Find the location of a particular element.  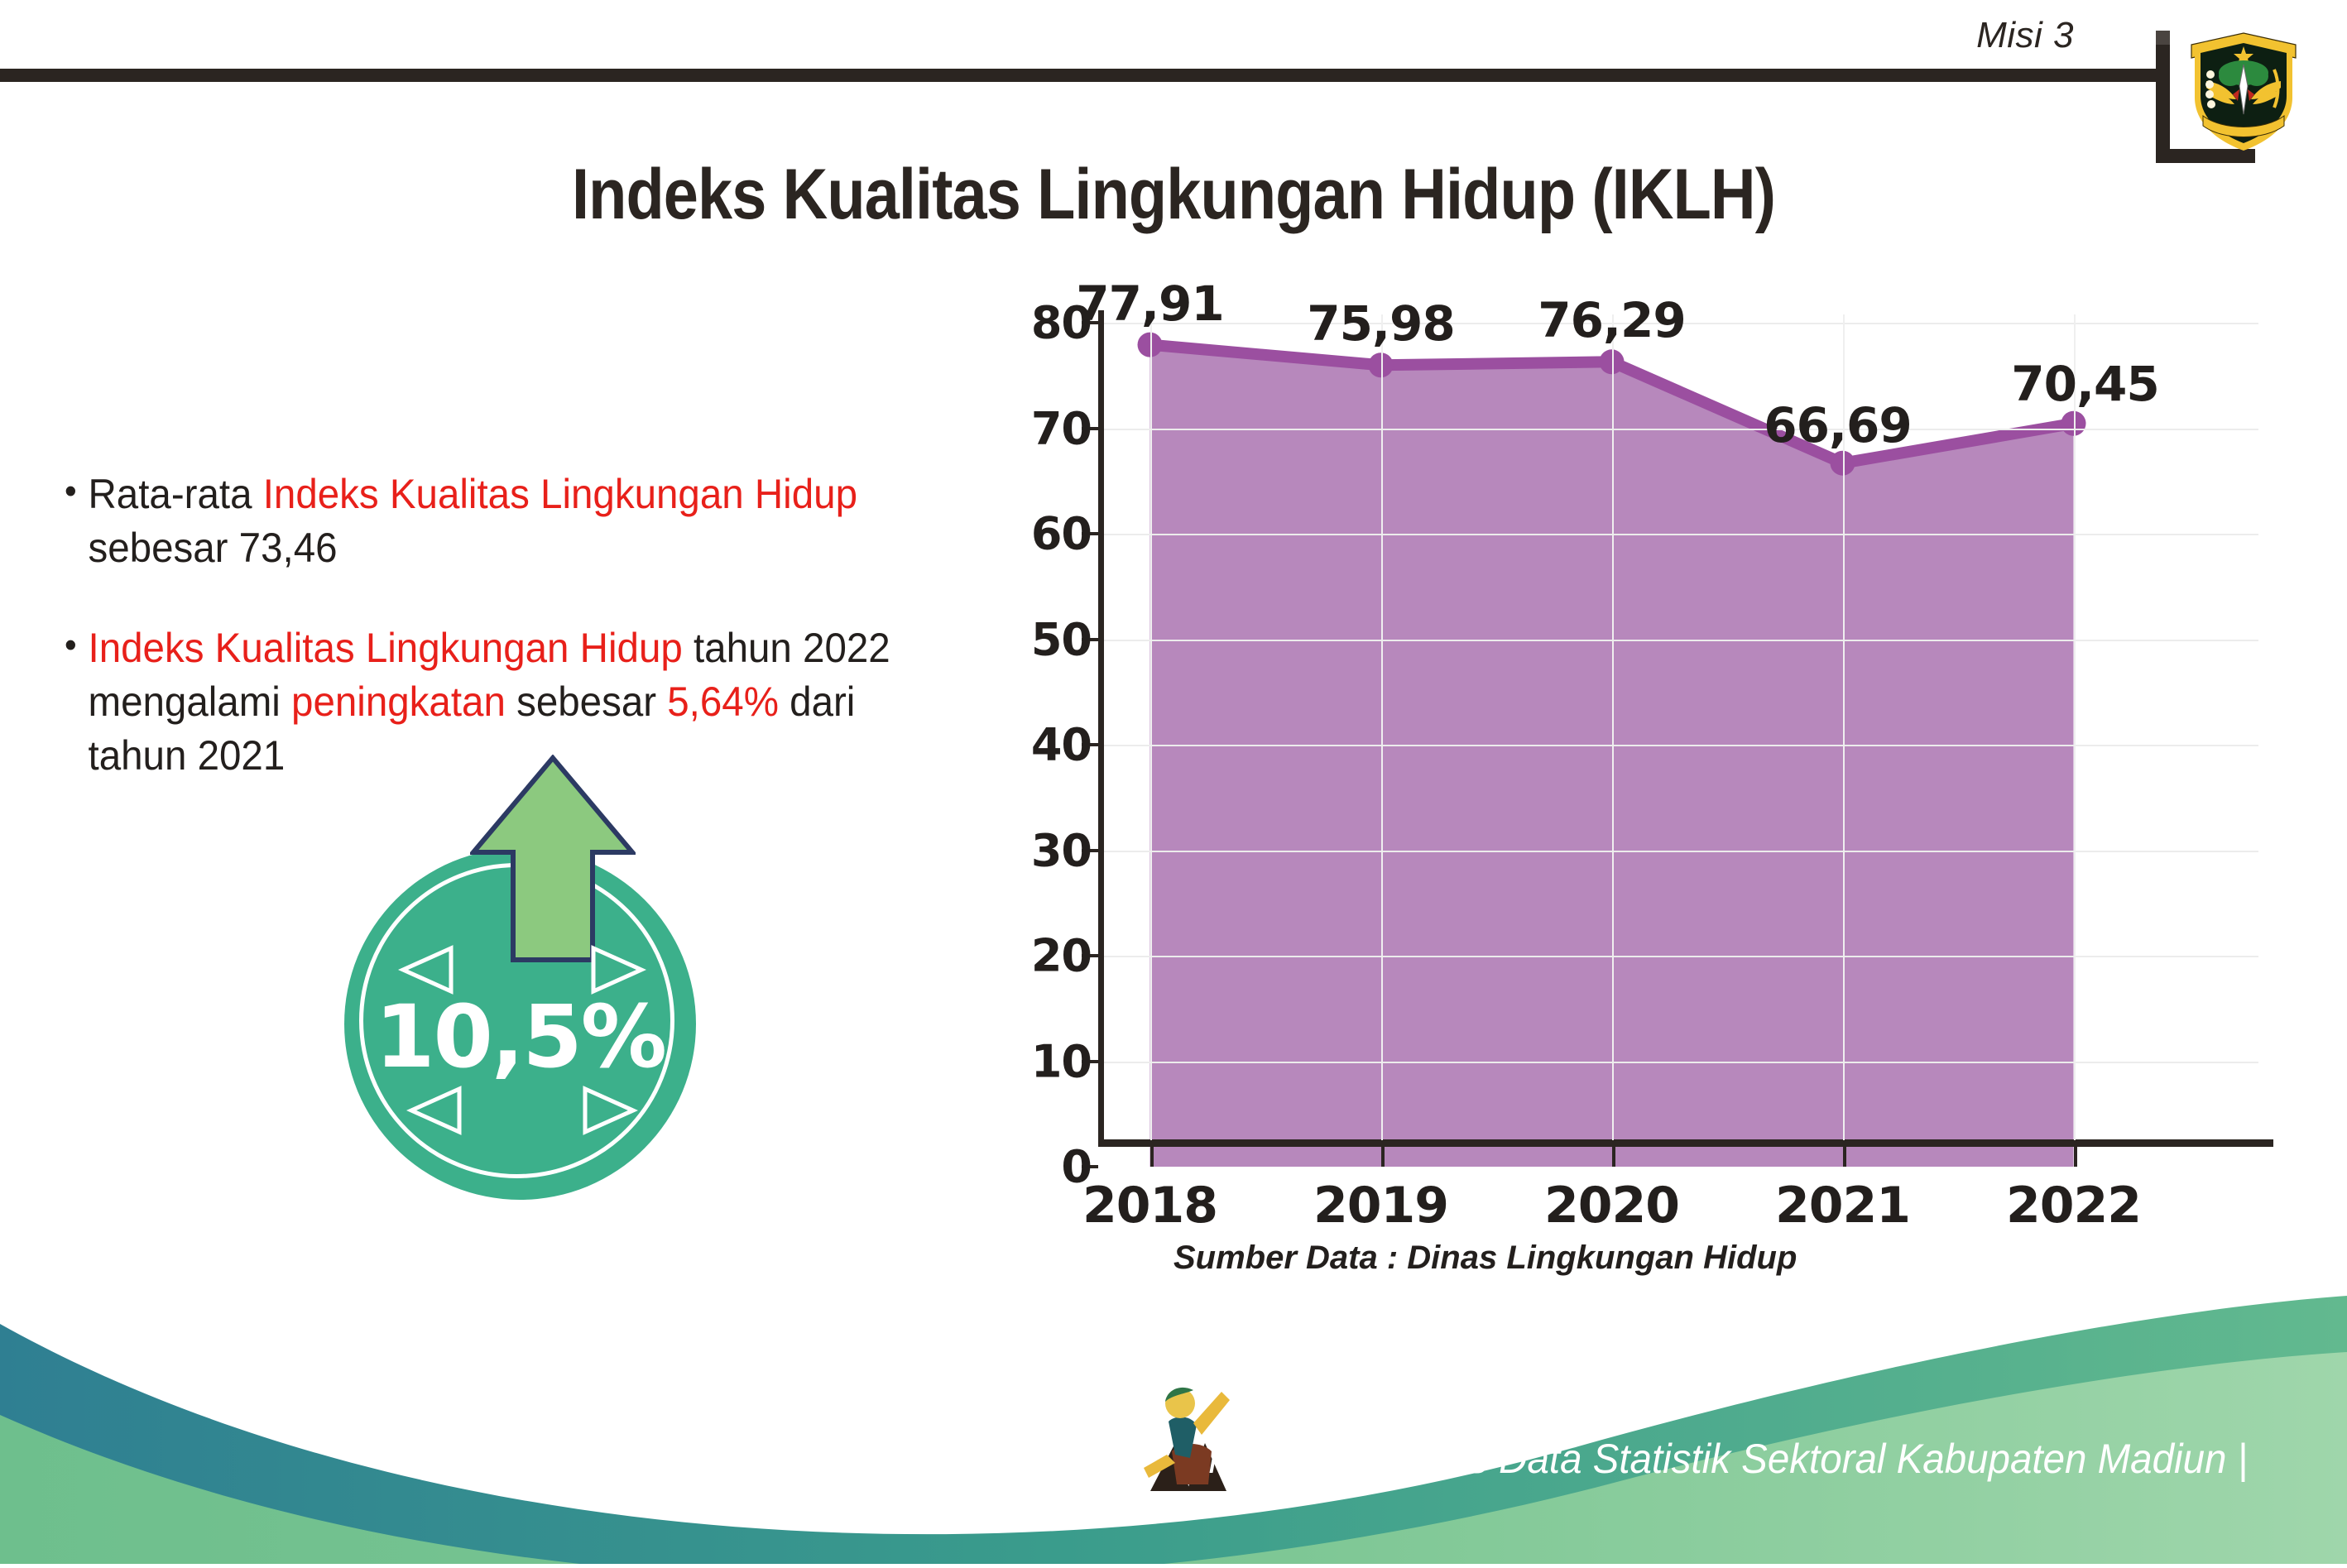

x-axis-tick-label: 2019 is located at coordinates (1381, 1206).